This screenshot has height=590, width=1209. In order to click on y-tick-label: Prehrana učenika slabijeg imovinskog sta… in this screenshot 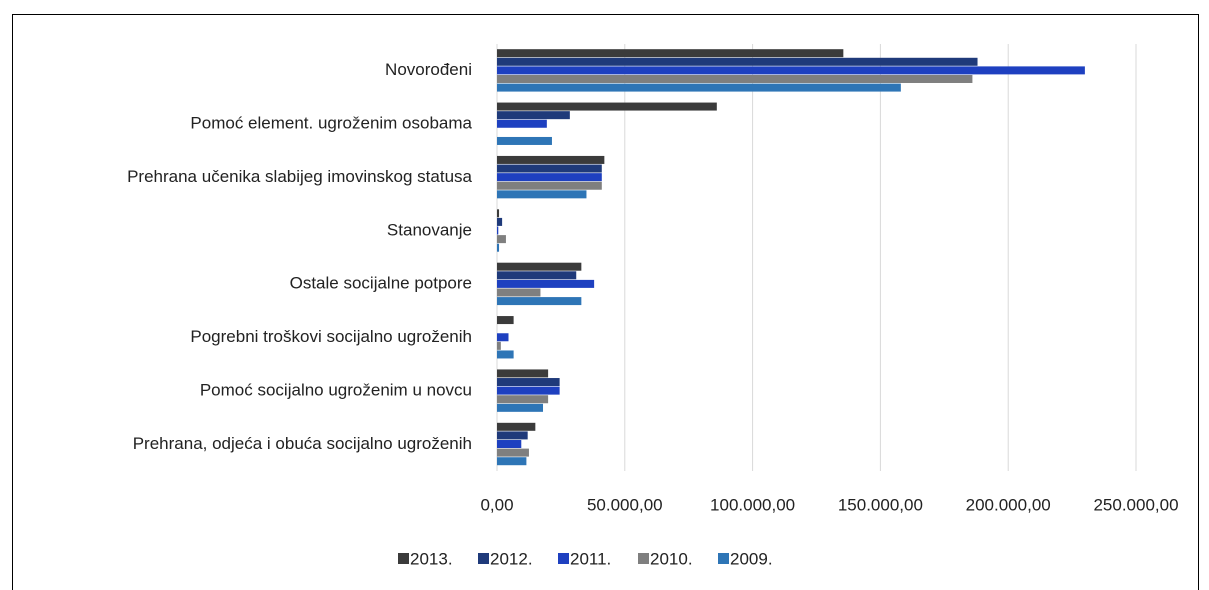, I will do `click(299, 176)`.